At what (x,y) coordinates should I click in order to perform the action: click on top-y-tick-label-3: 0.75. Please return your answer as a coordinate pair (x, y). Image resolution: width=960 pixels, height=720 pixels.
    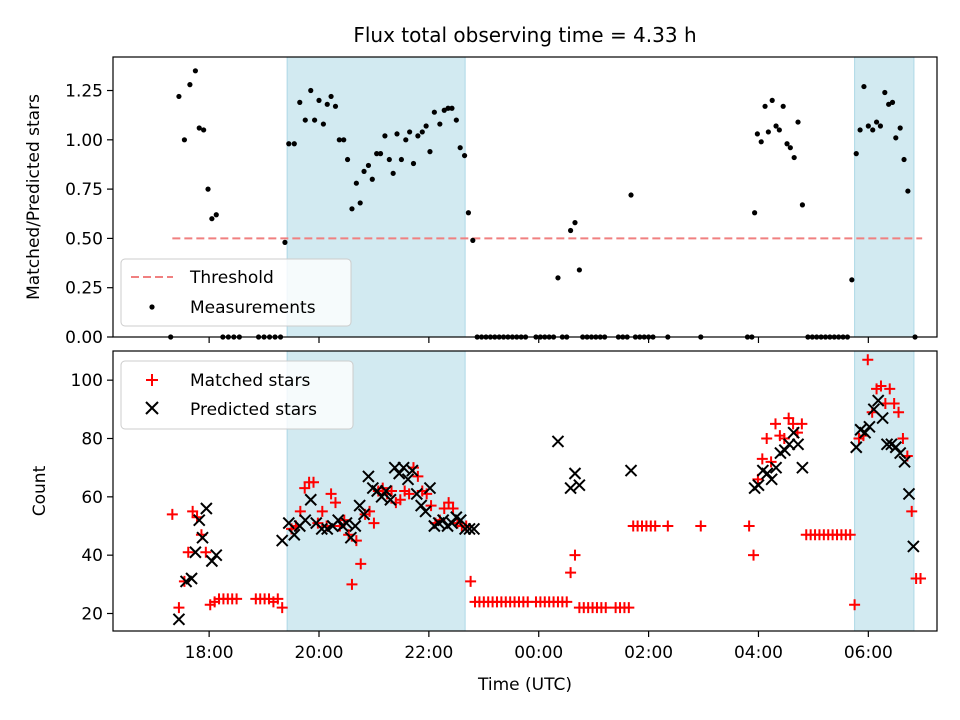
    Looking at the image, I should click on (84, 190).